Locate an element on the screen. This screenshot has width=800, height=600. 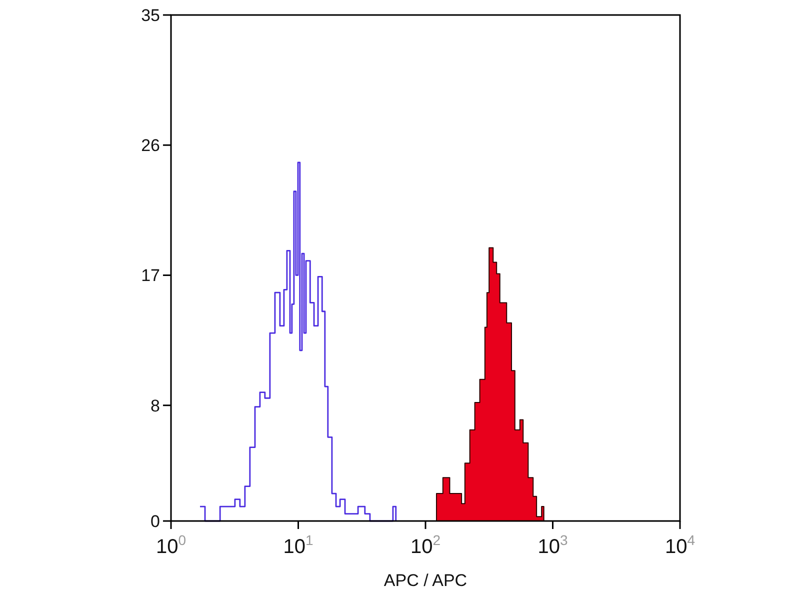
x-tick-label: 10$^{1}$ is located at coordinates (298, 545).